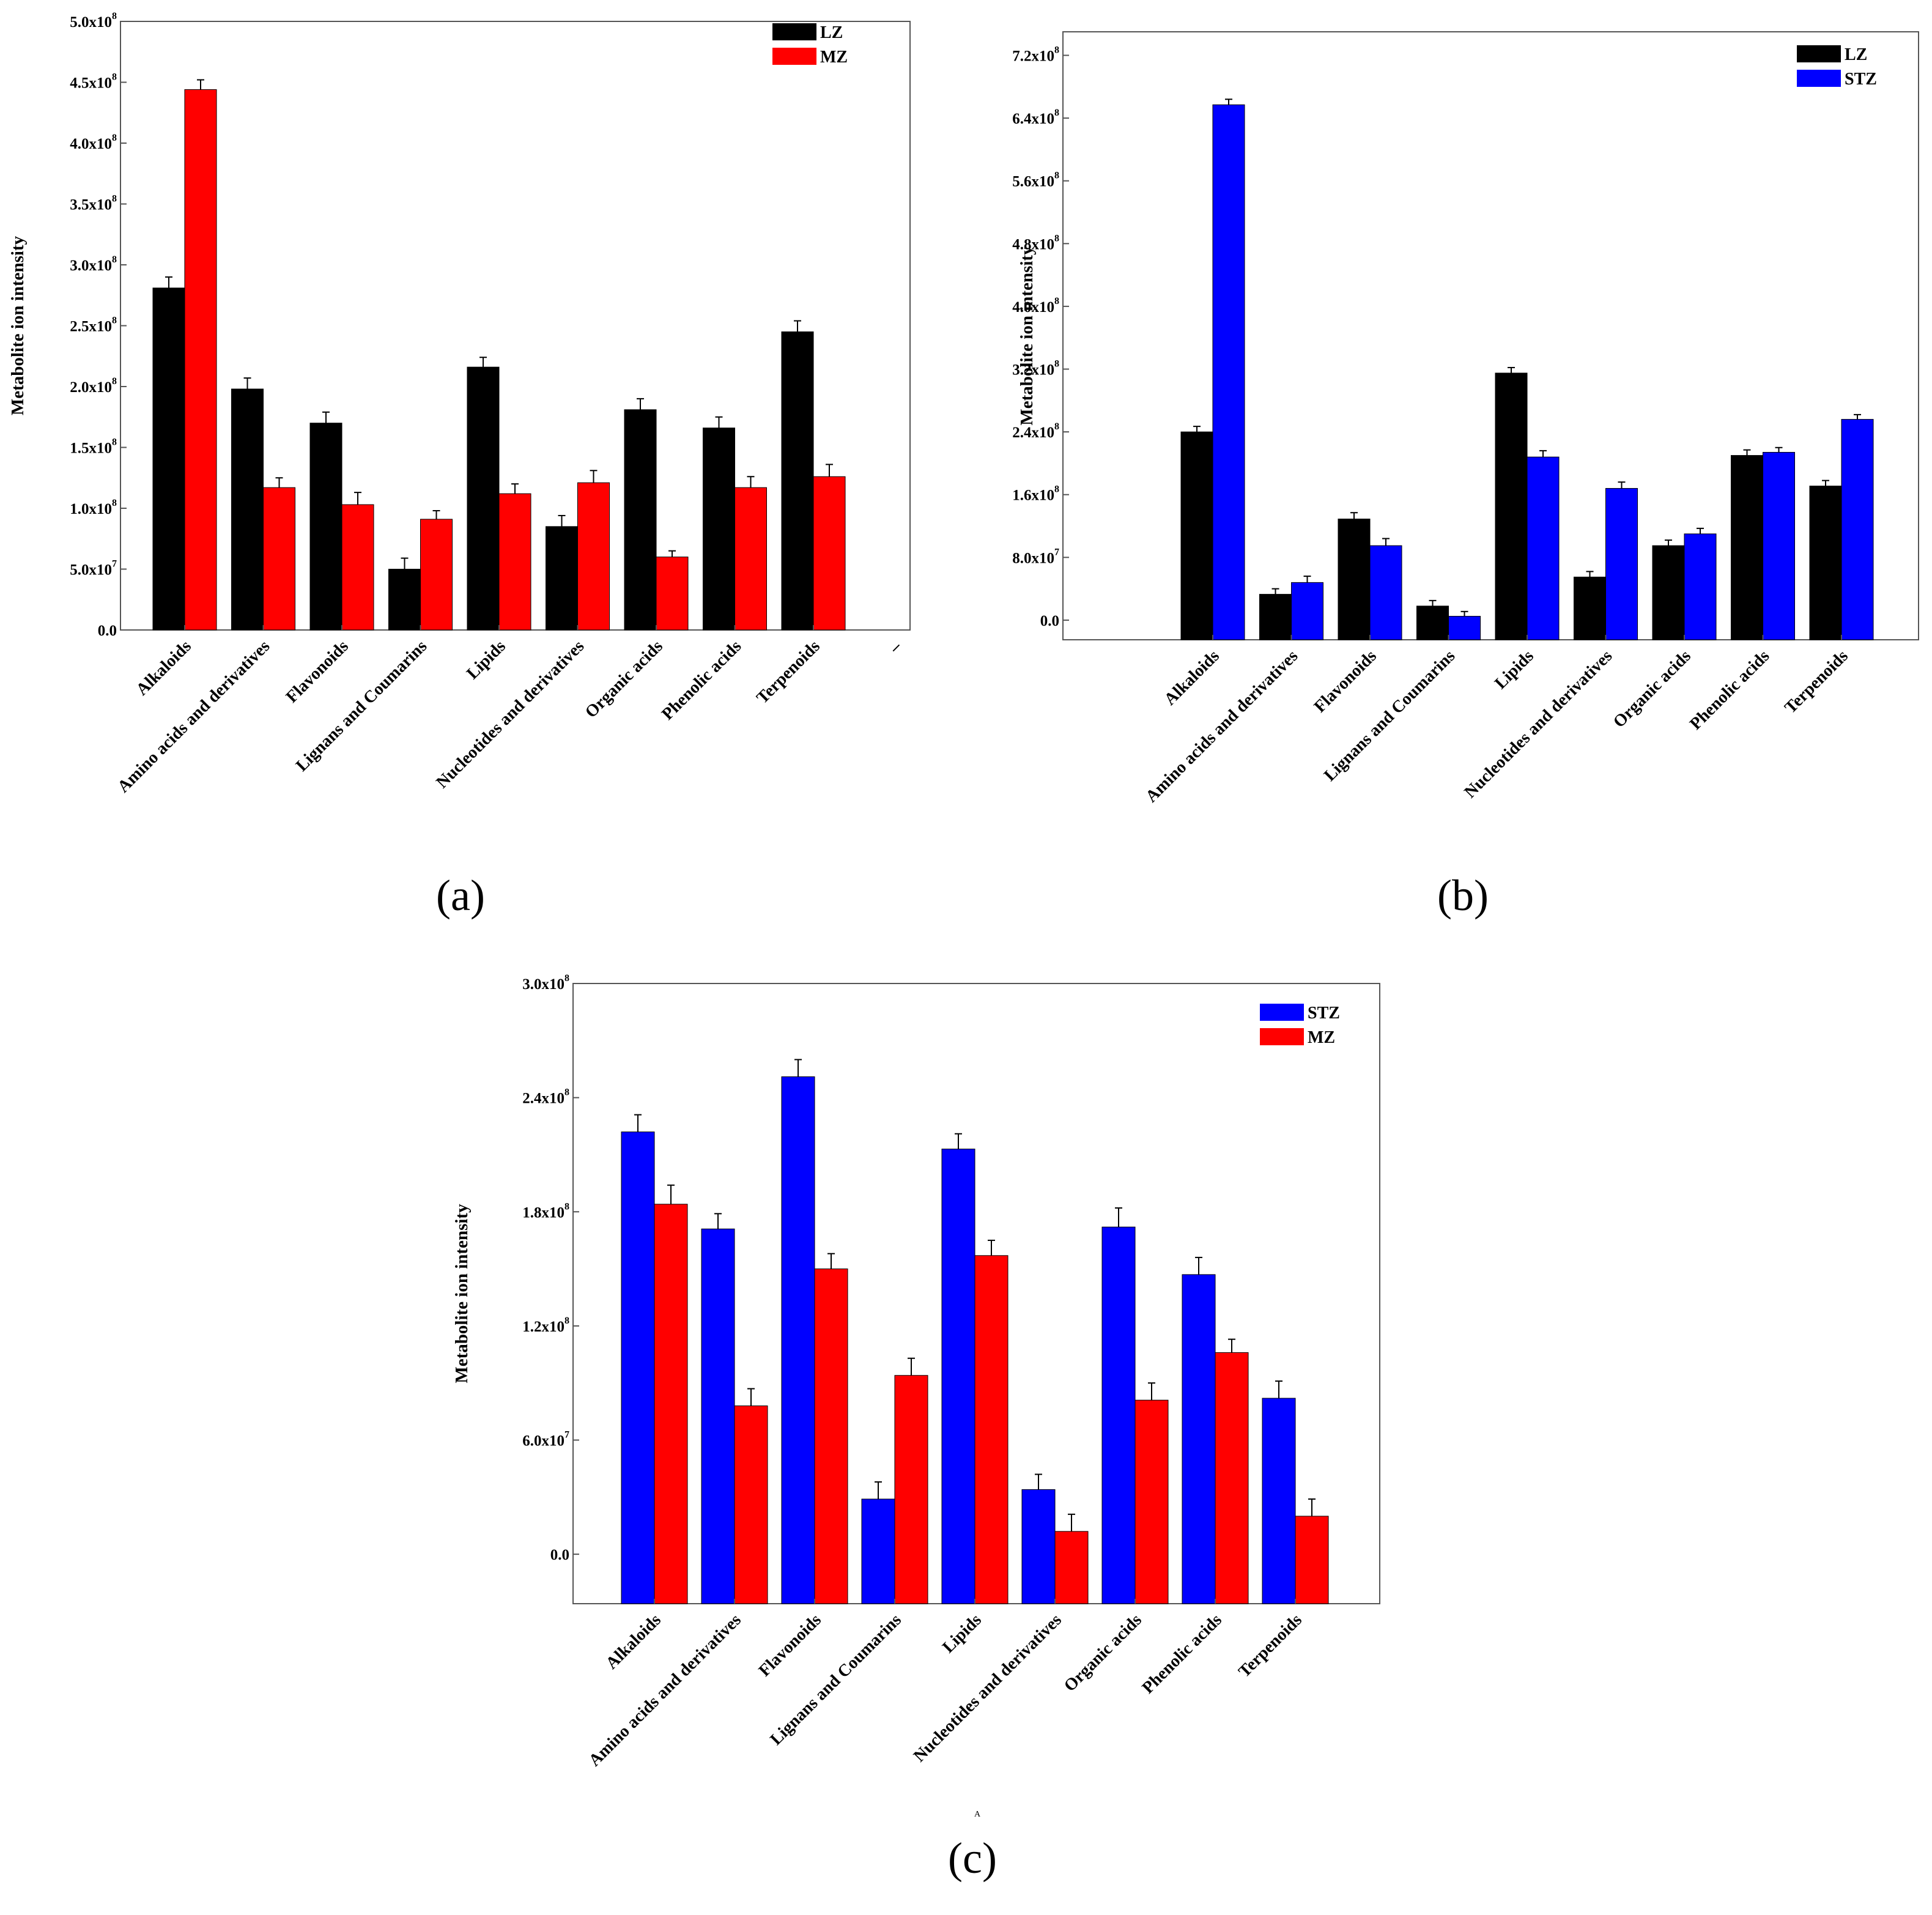 The width and height of the screenshot is (1932, 1915). Describe the element at coordinates (788, 672) in the screenshot. I see `category-label: Terpenoids` at that location.